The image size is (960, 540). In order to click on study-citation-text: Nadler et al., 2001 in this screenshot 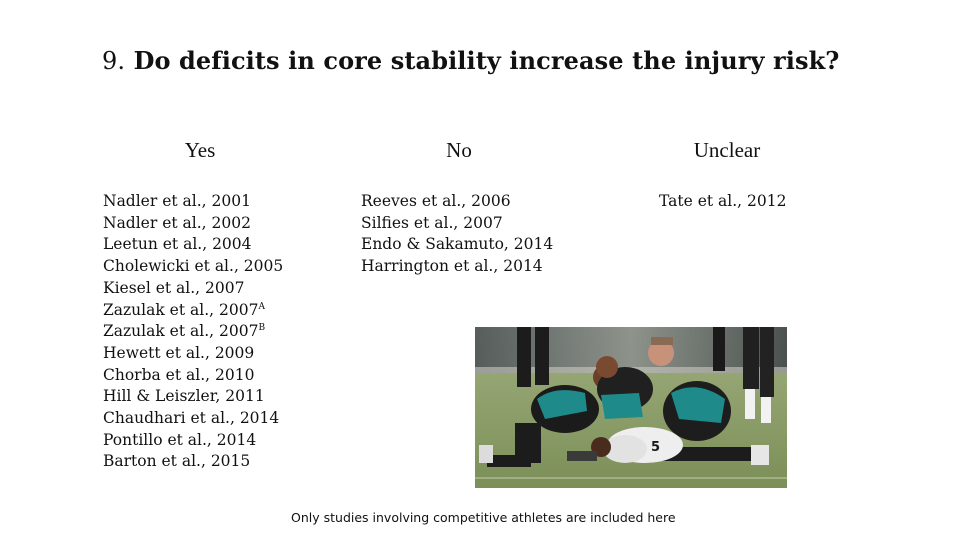, I will do `click(177, 201)`.